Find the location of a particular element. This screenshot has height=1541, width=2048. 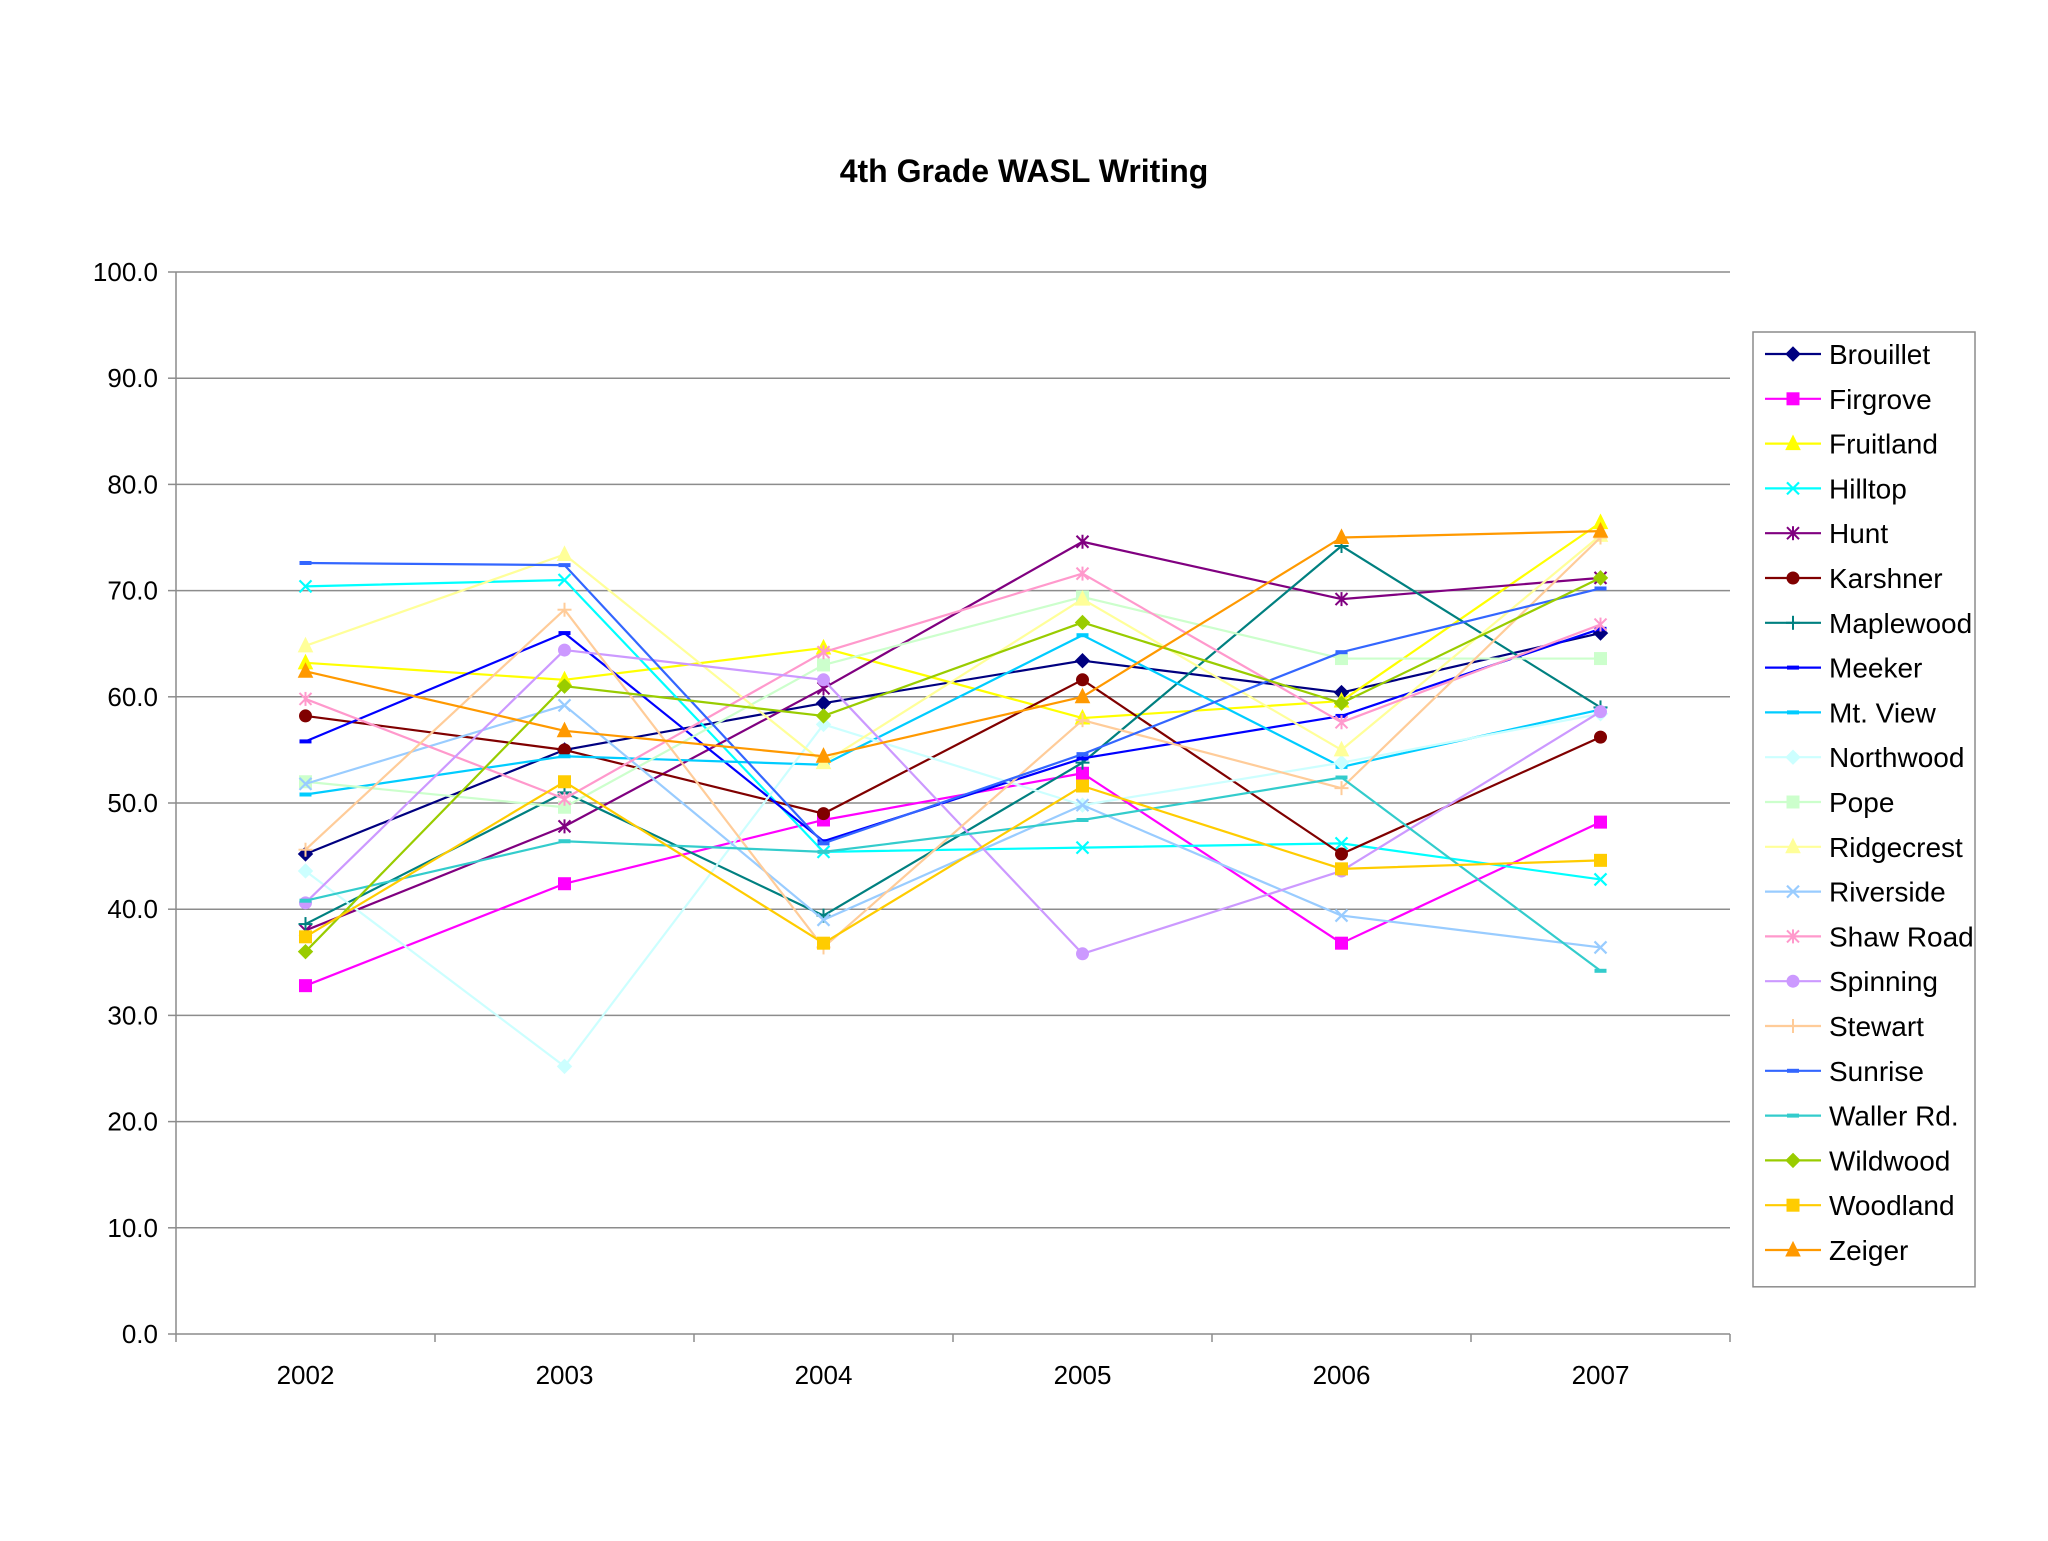

x-tick-label: 2003 is located at coordinates (565, 1375).